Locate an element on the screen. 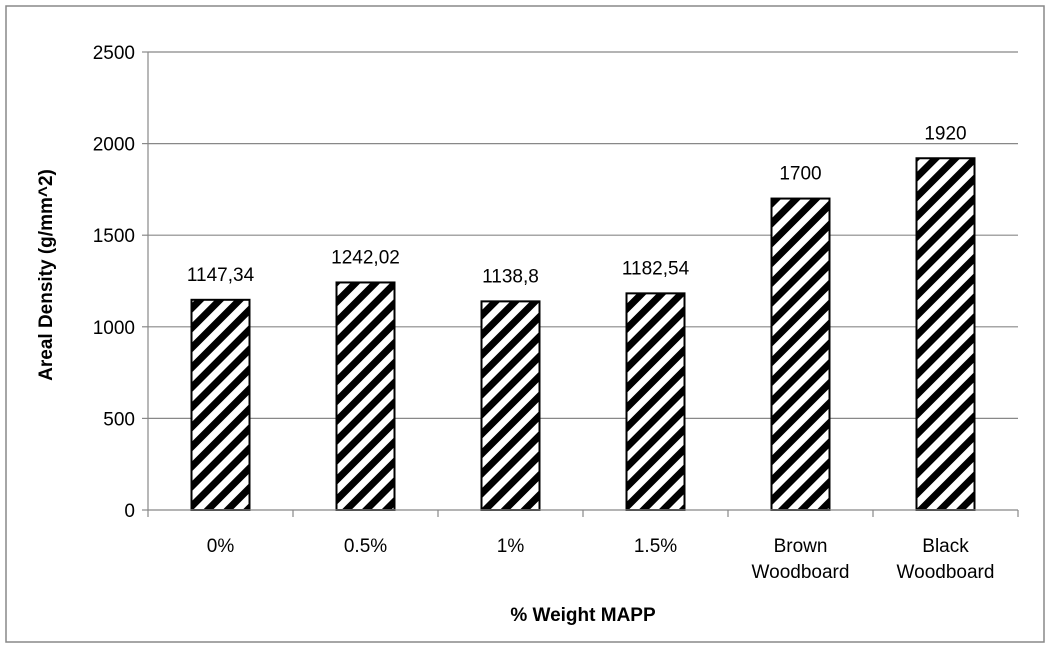  data-label: 1138,8 is located at coordinates (510, 276).